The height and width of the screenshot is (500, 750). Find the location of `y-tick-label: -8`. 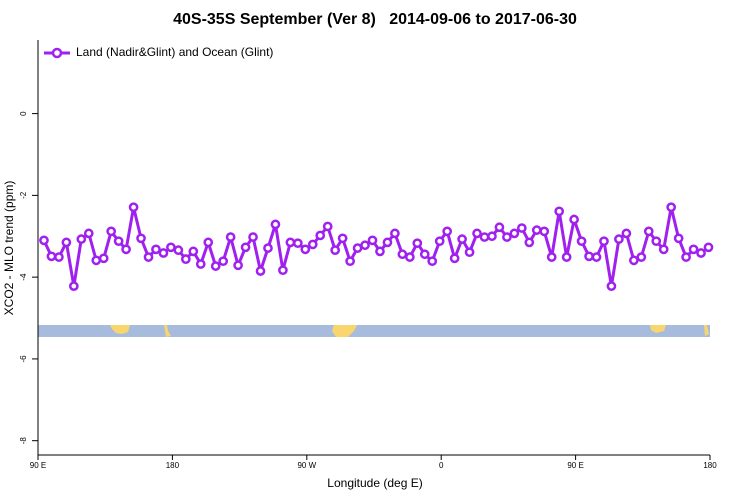

y-tick-label: -8 is located at coordinates (23, 441).